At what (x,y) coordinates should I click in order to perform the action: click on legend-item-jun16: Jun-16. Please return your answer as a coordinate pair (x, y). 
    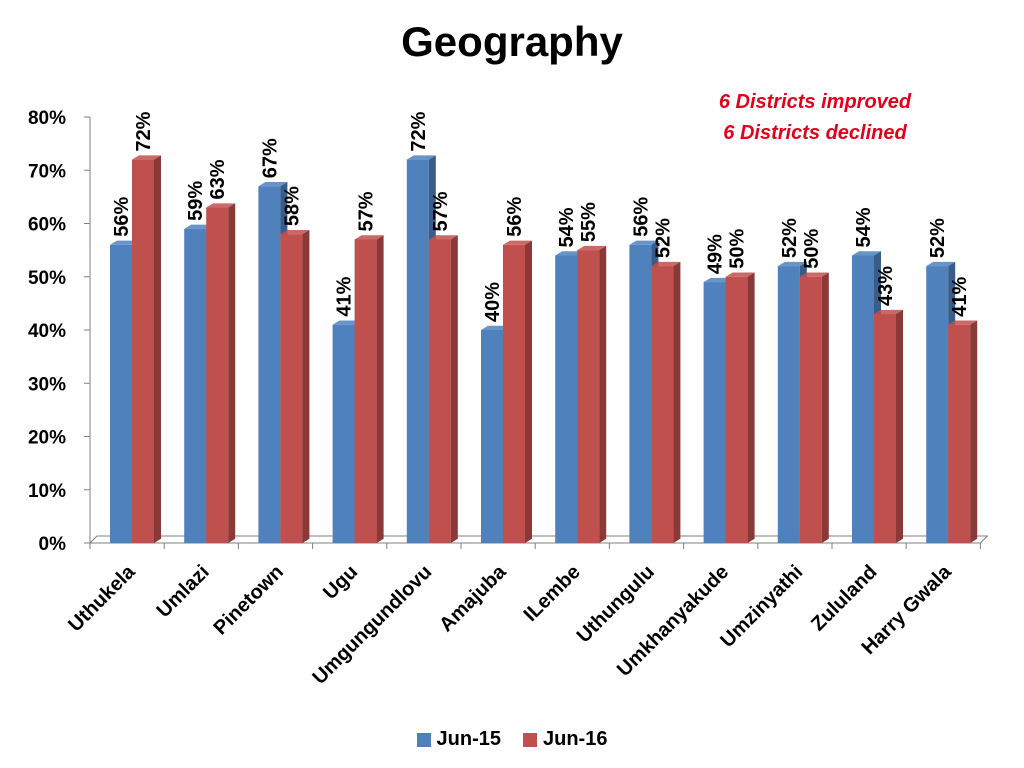
    Looking at the image, I should click on (565, 739).